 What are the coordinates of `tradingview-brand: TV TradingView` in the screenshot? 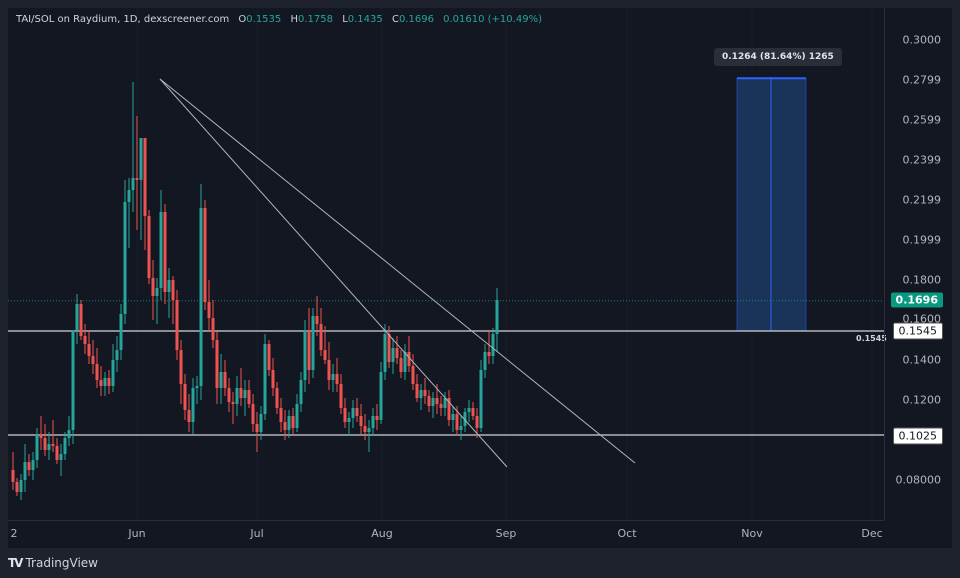 It's located at (53, 563).